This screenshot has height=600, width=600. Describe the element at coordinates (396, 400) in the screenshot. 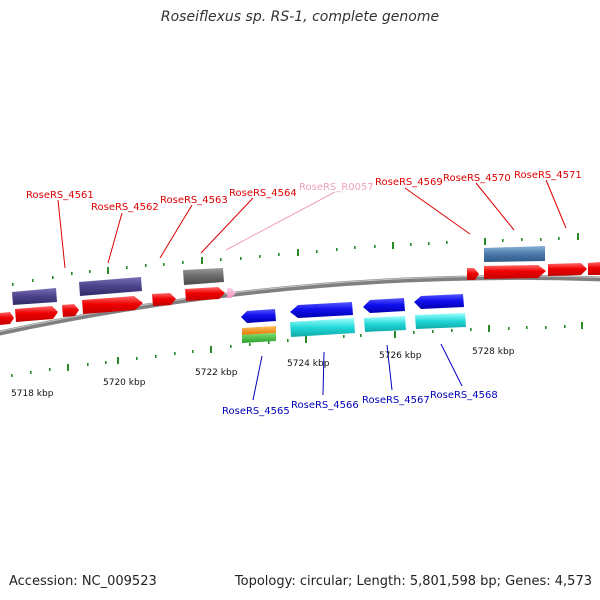

I see `gene-label: RoseRS_4567` at that location.